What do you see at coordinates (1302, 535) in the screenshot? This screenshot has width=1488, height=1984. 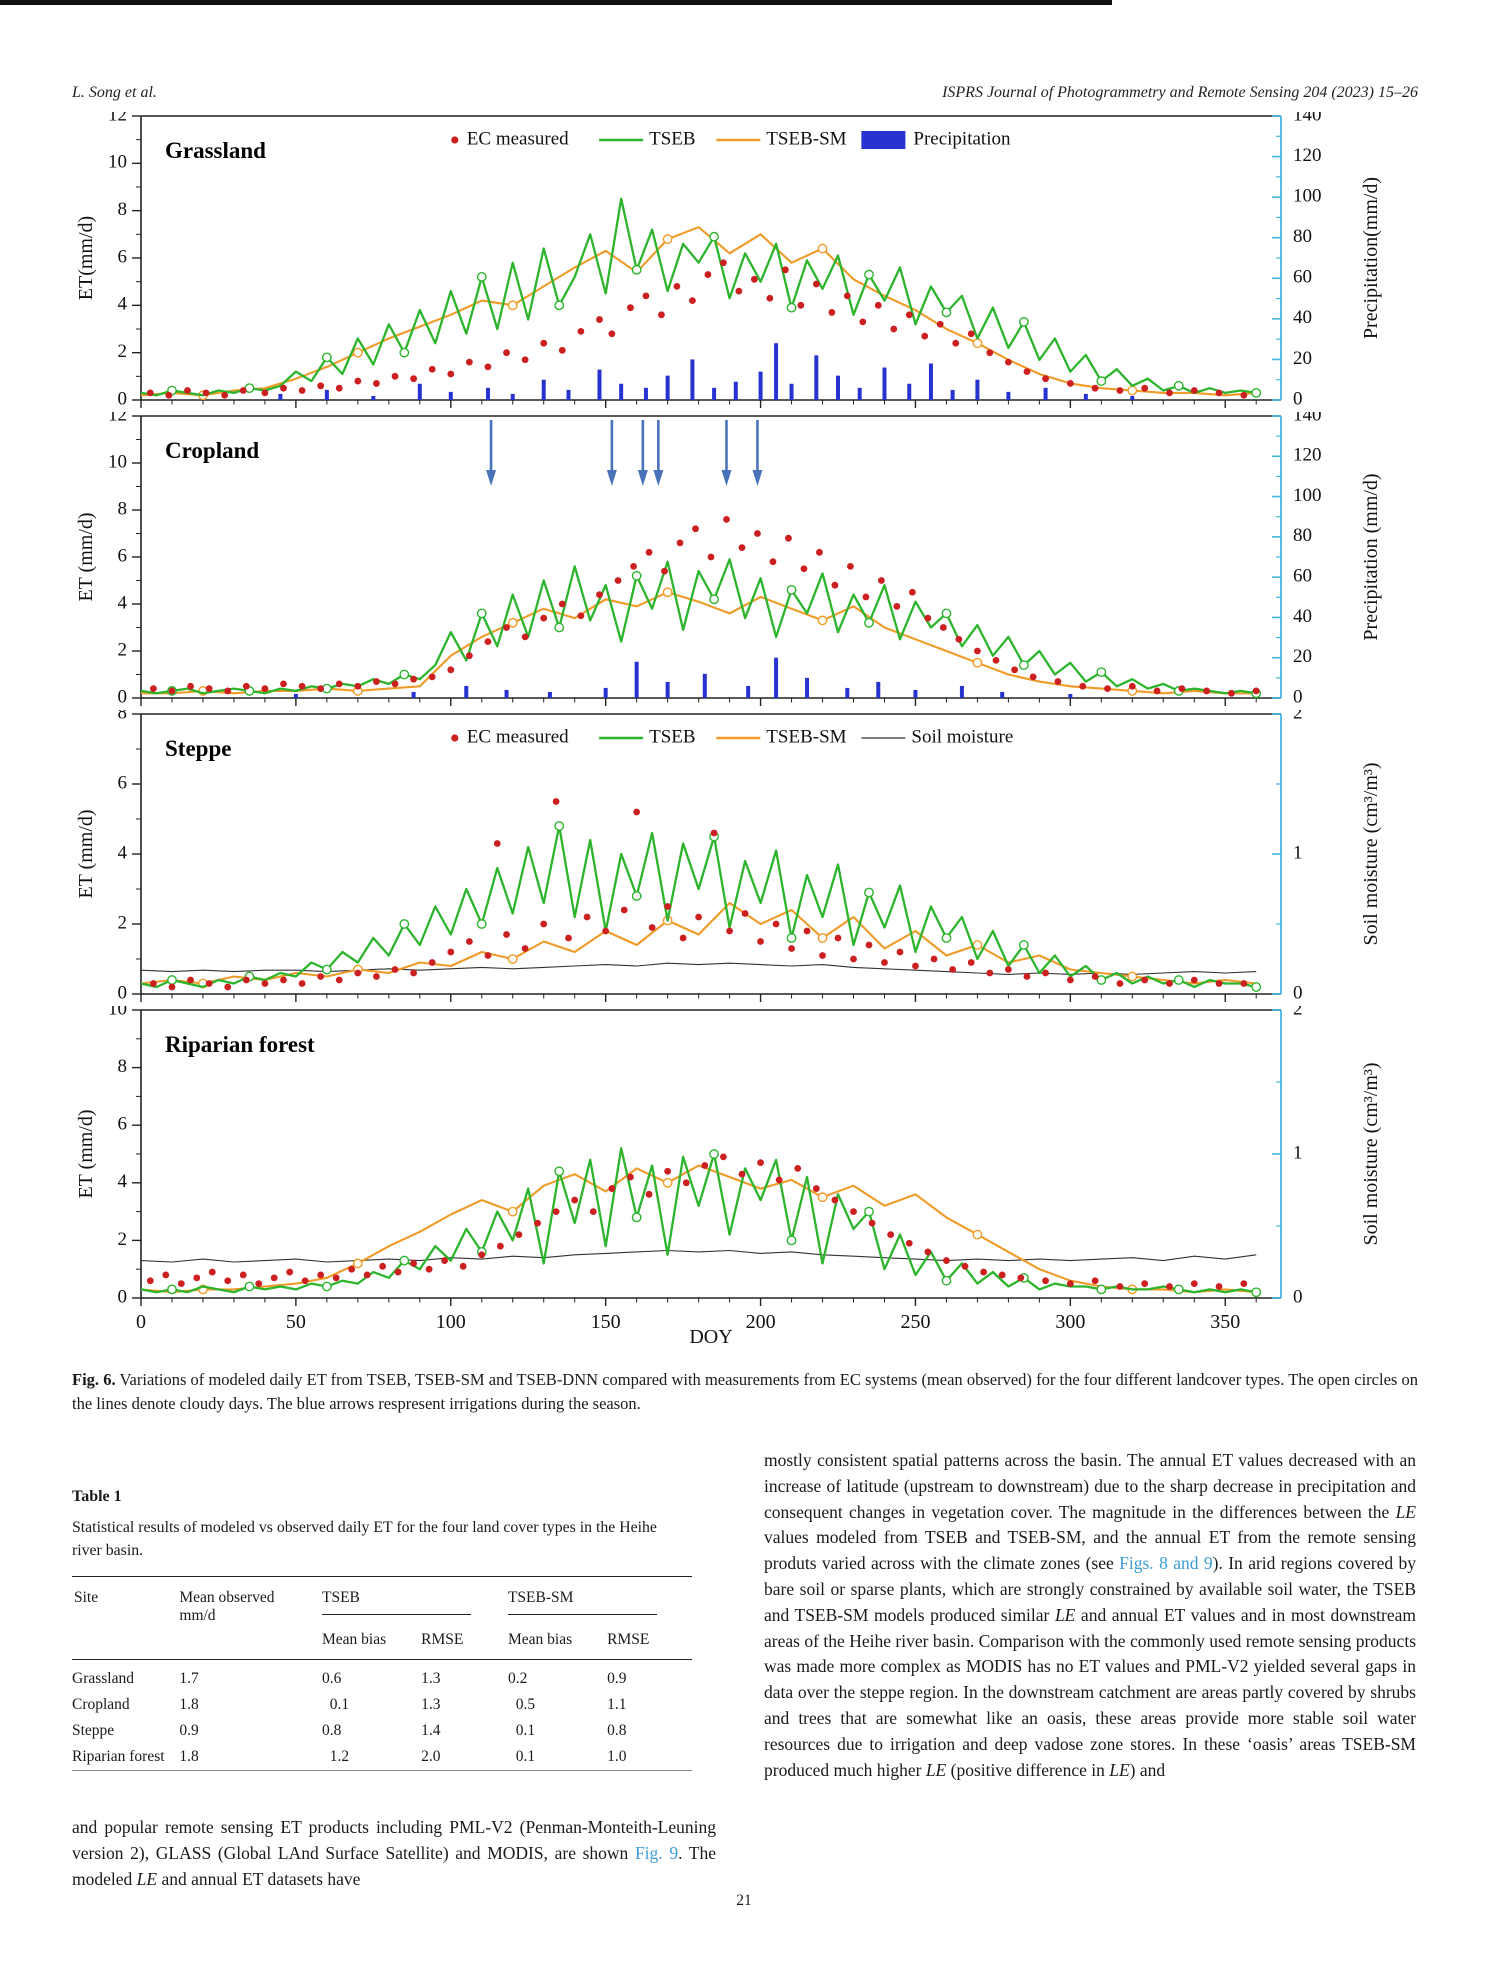 I see `svg-text: 80` at bounding box center [1302, 535].